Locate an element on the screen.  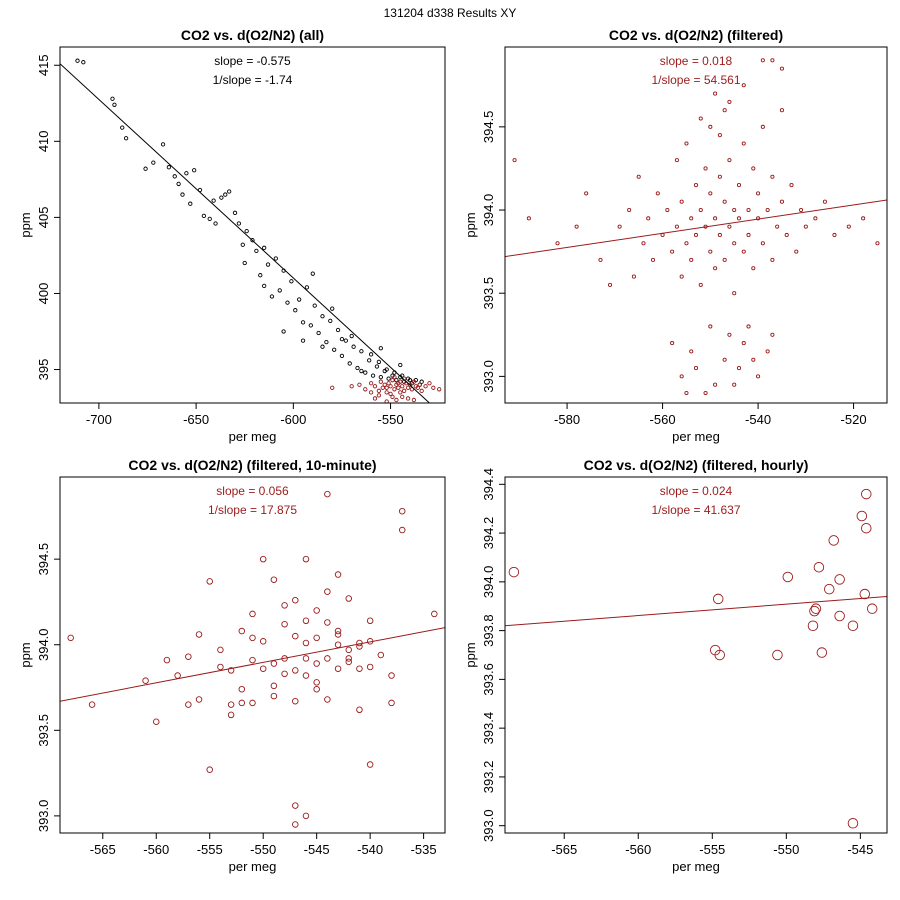
slope-annotation: slope = 0.018 is located at coordinates (696, 61).